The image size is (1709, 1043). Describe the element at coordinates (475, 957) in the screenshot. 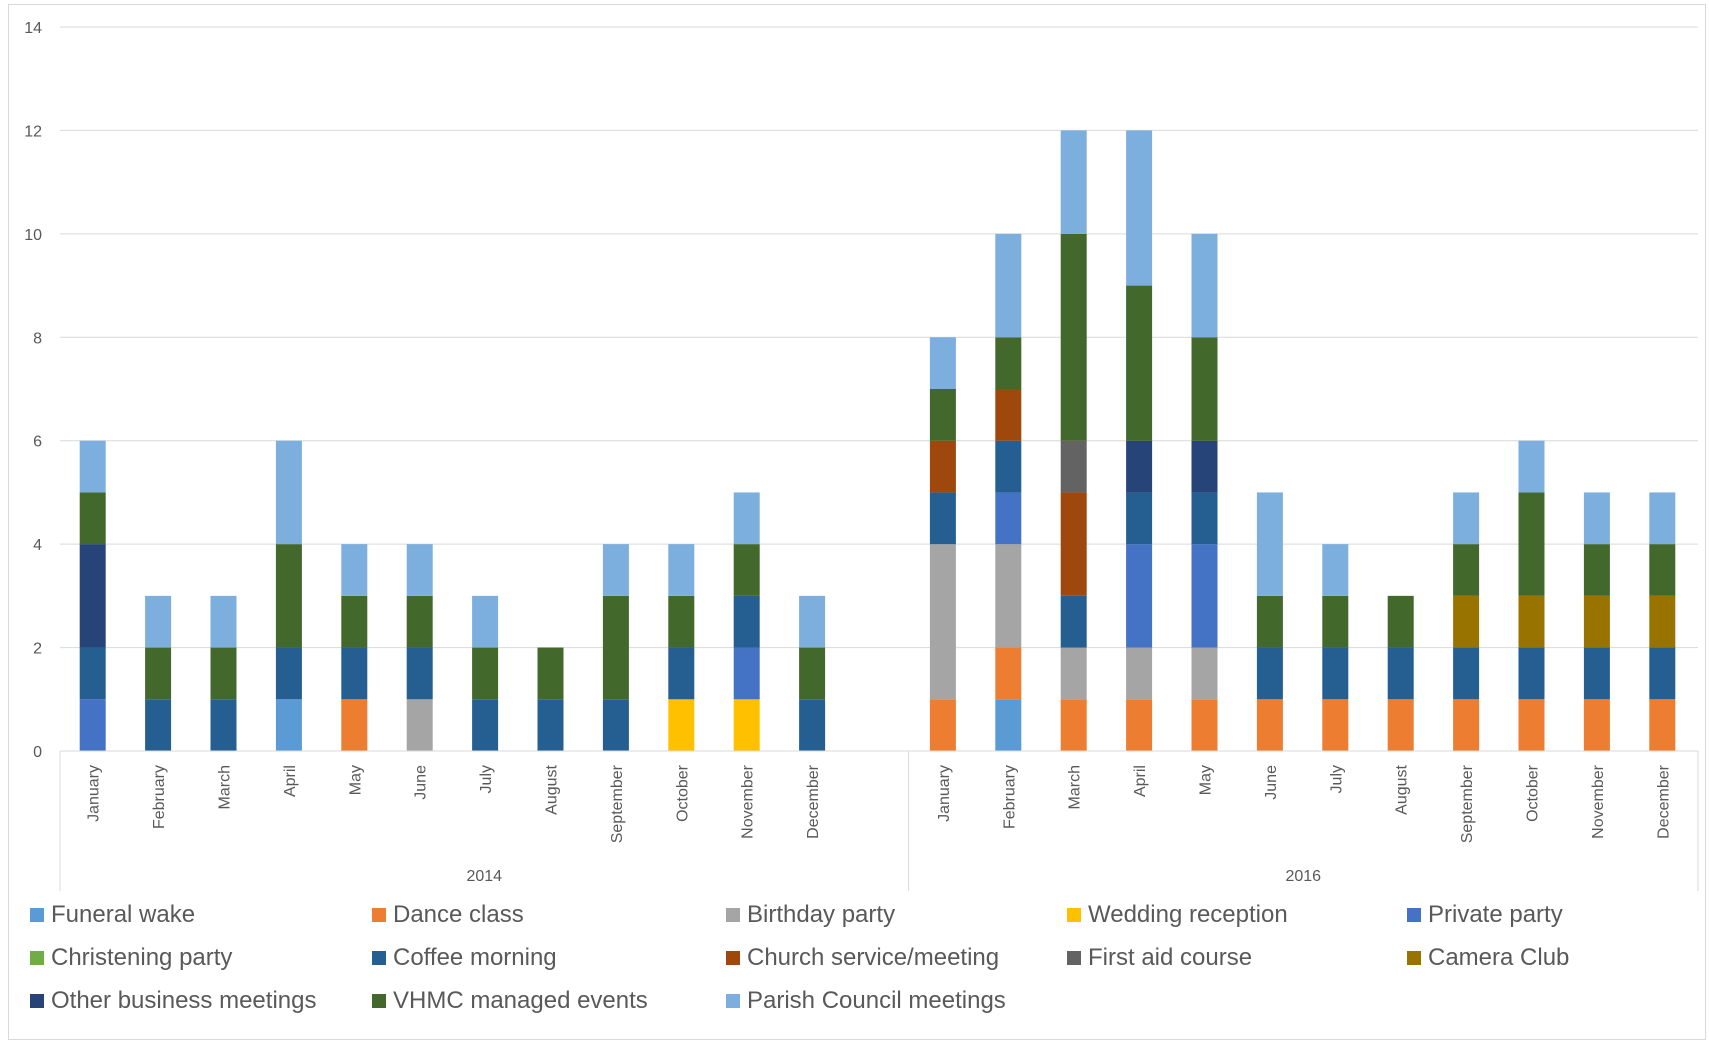

I see `legend-label: Coffee morning` at that location.